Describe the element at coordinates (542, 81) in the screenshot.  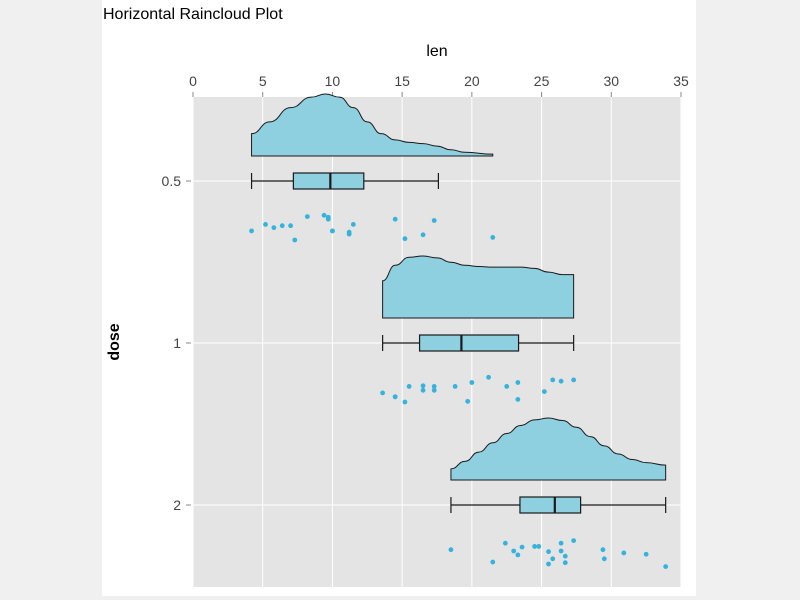
I see `x-tick-label: 25` at that location.